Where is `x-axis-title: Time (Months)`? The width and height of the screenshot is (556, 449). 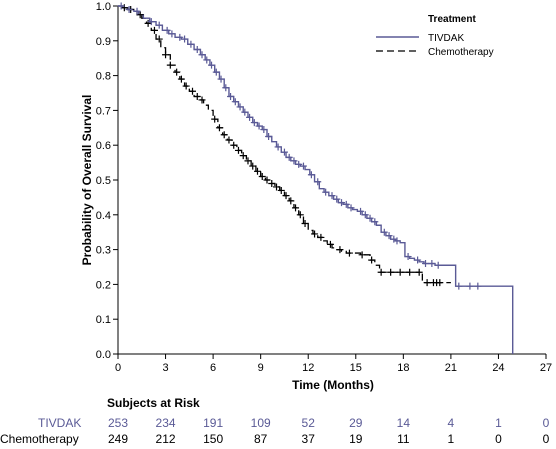
x-axis-title: Time (Months) is located at coordinates (333, 385).